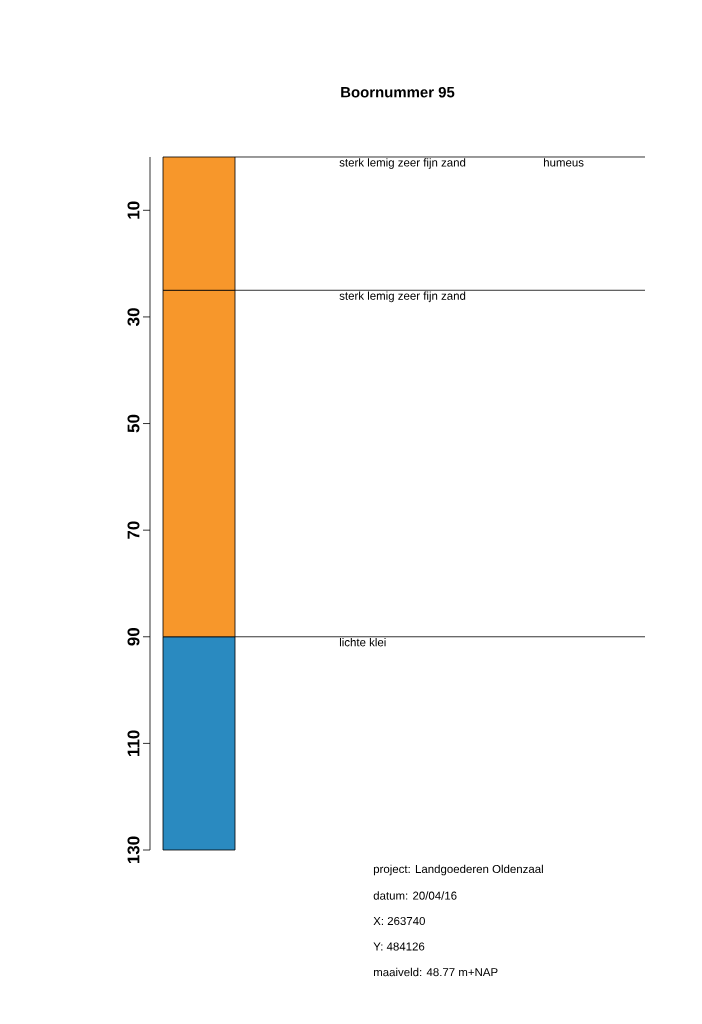 The height and width of the screenshot is (1024, 702). I want to click on y-tick-label: 70, so click(133, 530).